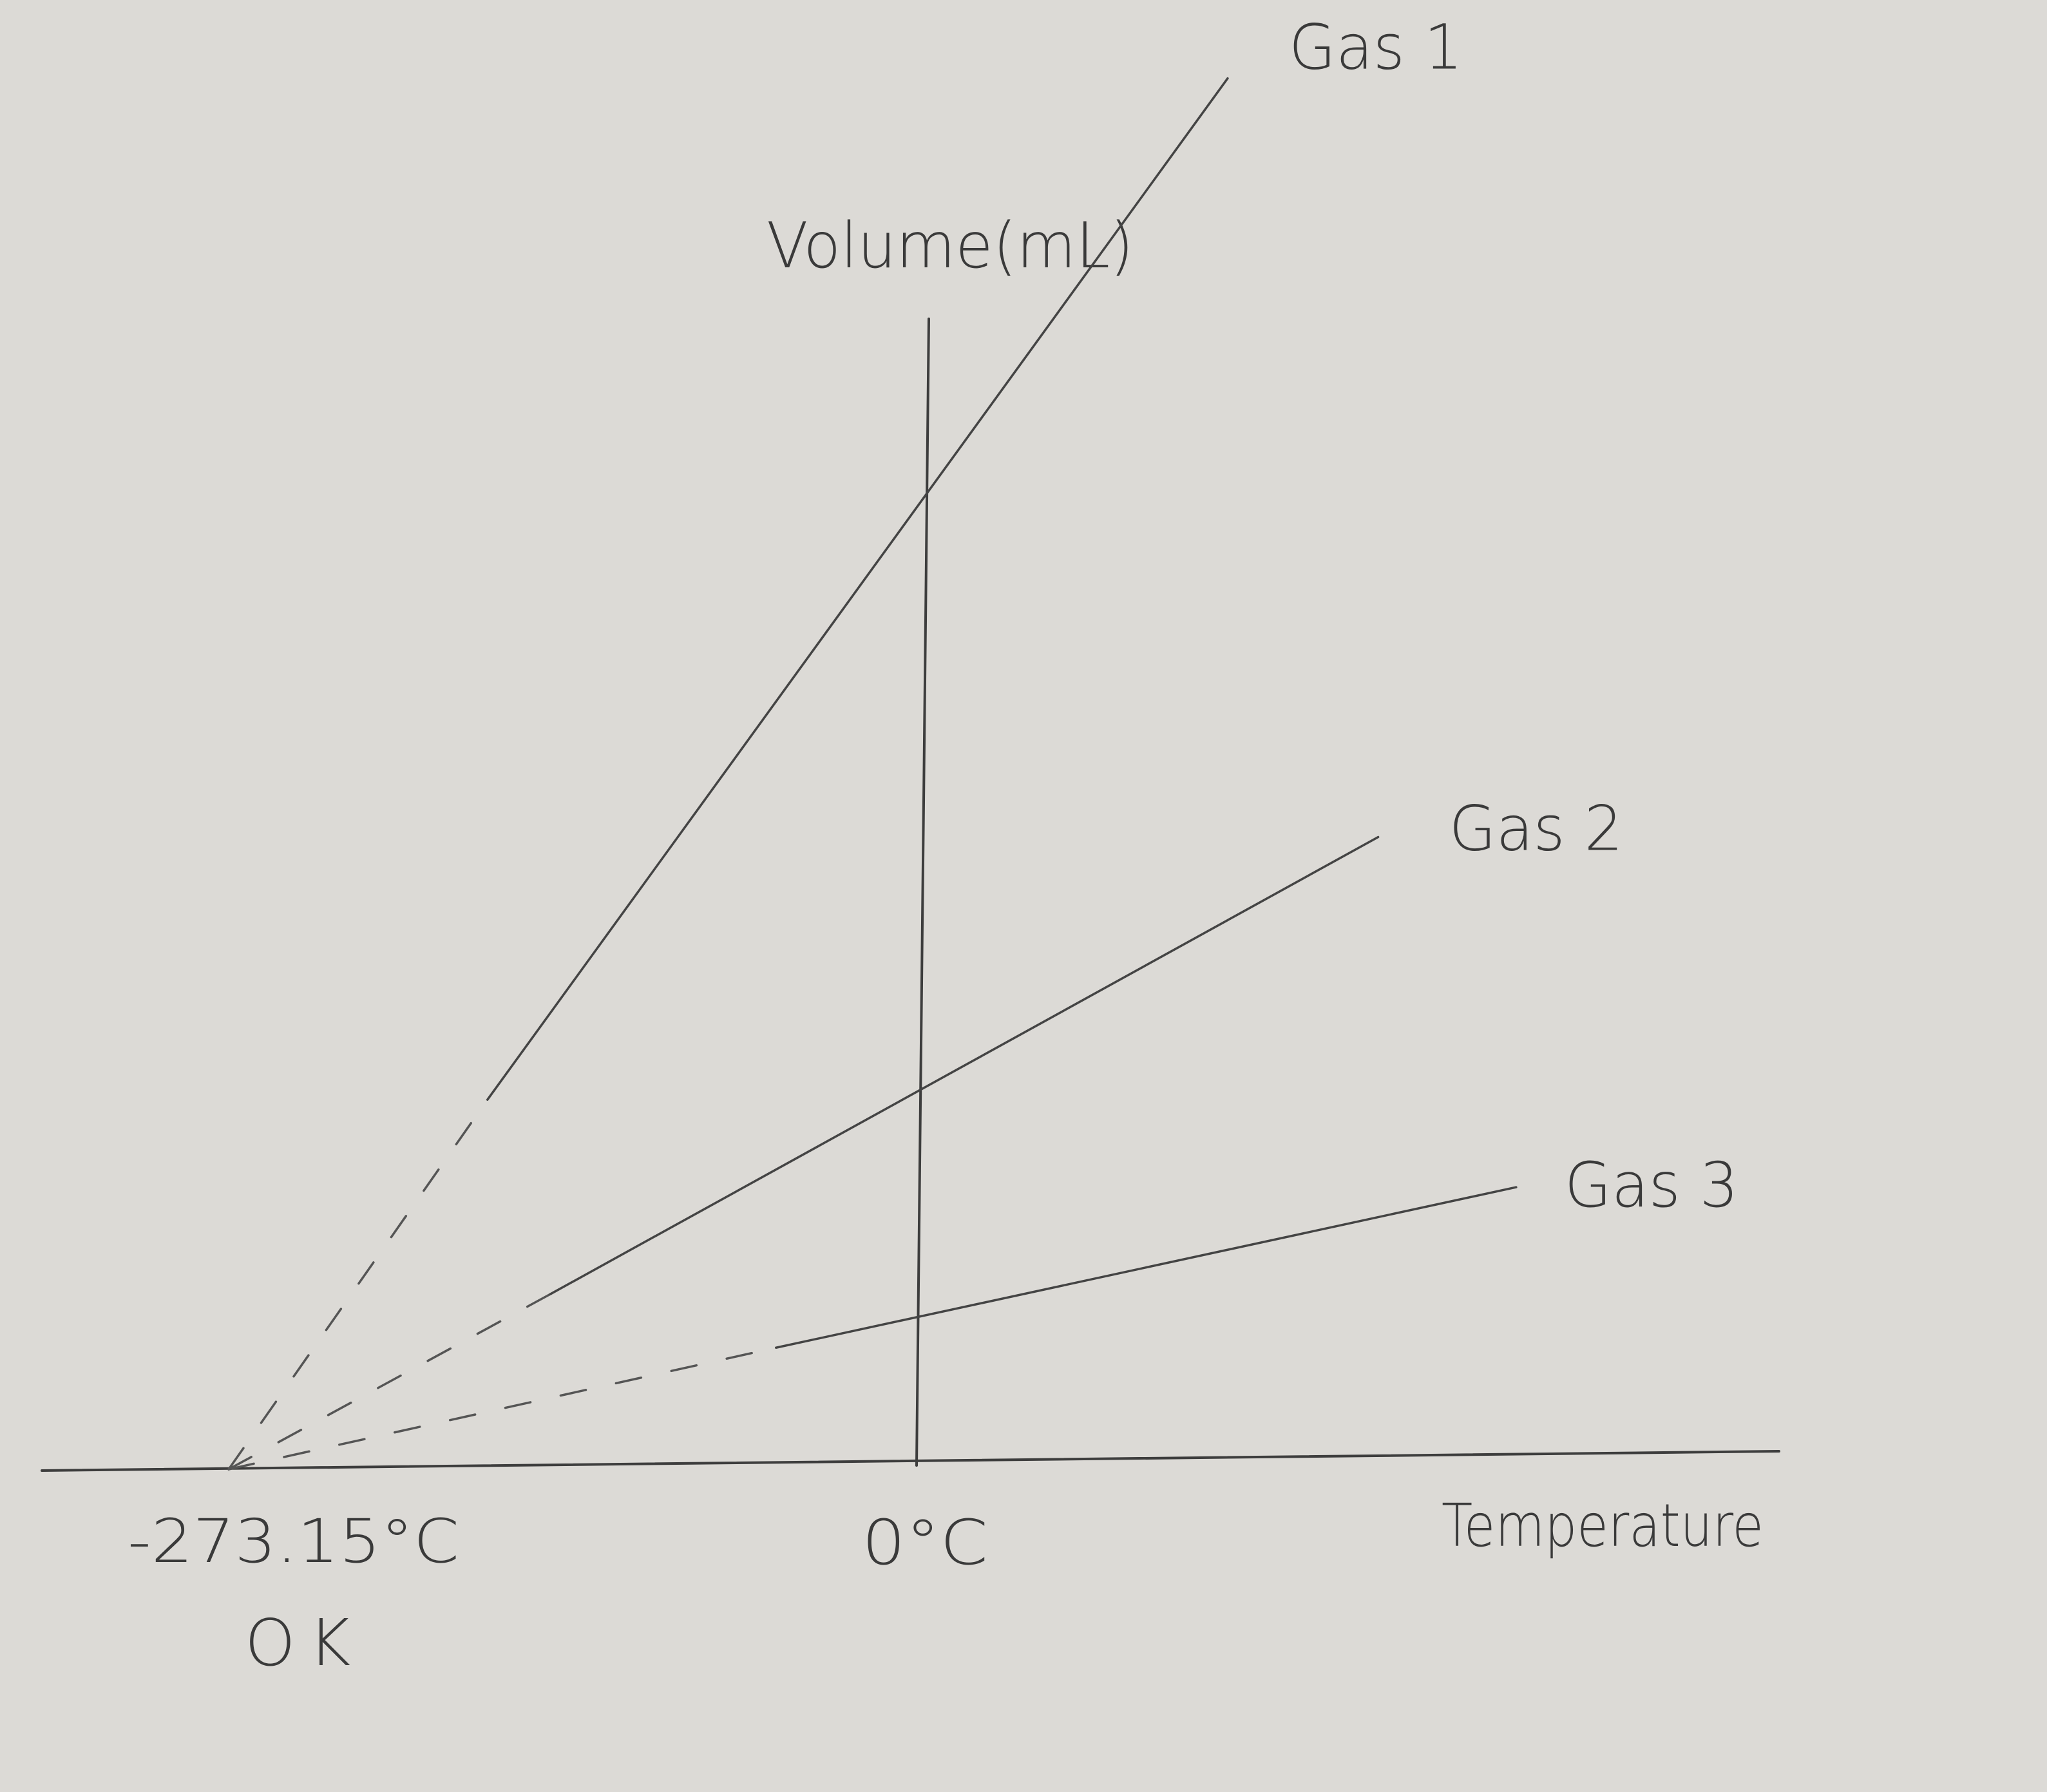 The width and height of the screenshot is (2047, 1792). Describe the element at coordinates (1603, 1525) in the screenshot. I see `x-axis-label: Temperature` at that location.